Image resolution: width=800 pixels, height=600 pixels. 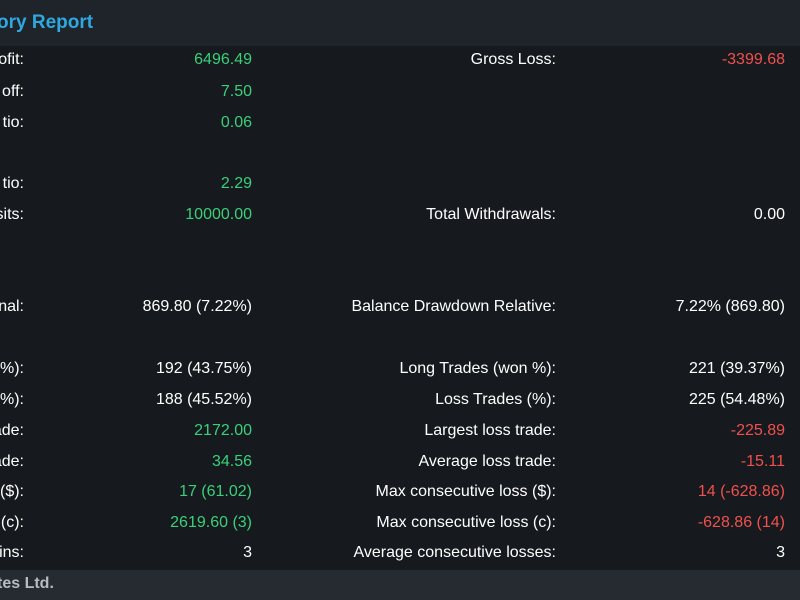 What do you see at coordinates (47, 22) in the screenshot?
I see `report-title: ory Report` at bounding box center [47, 22].